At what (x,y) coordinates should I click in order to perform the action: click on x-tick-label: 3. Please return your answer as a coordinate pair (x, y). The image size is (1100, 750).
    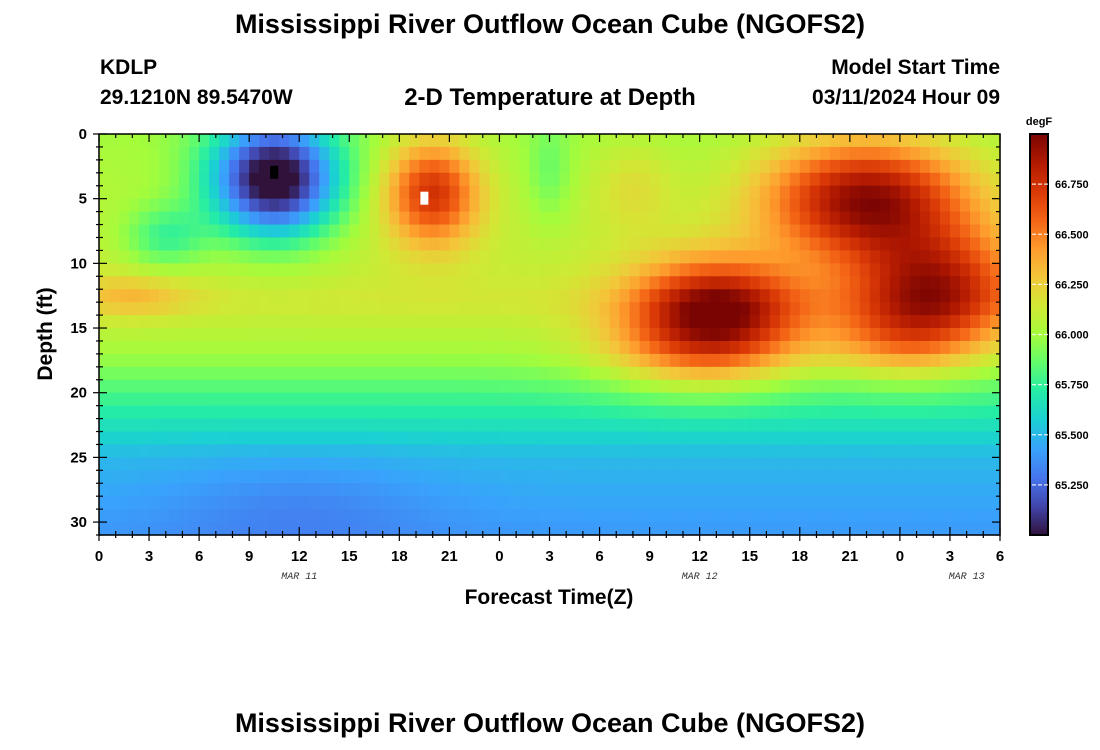
    Looking at the image, I should click on (950, 556).